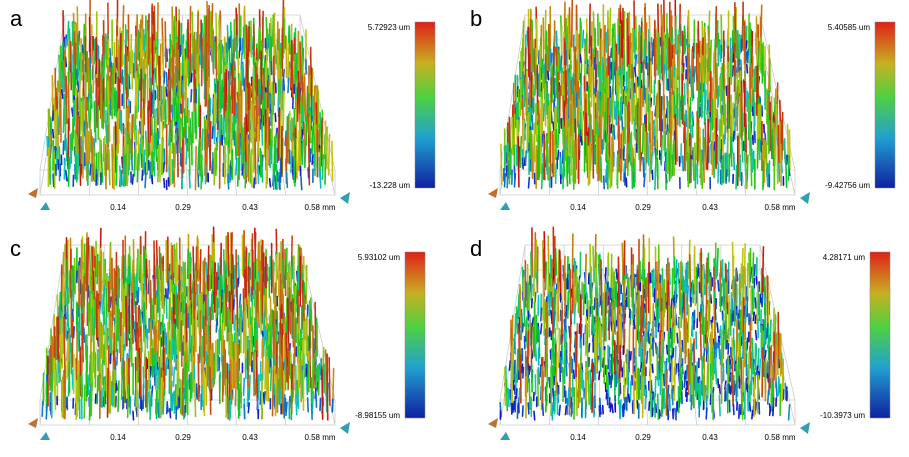  What do you see at coordinates (644, 323) in the screenshot?
I see `surface` at bounding box center [644, 323].